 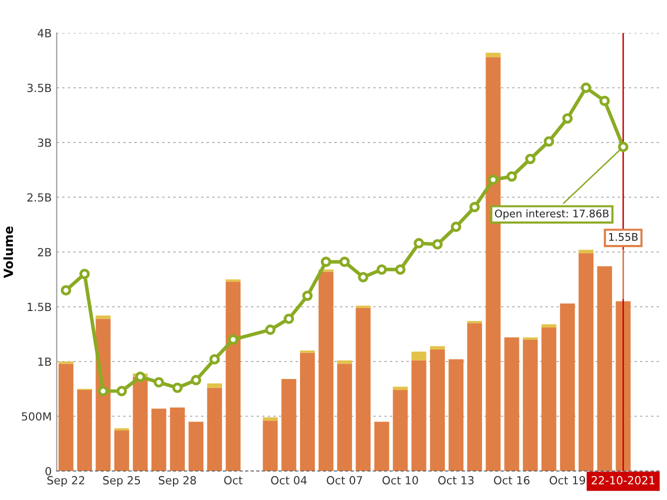 I want to click on x-tick-label: Sep 22, so click(x=65, y=481).